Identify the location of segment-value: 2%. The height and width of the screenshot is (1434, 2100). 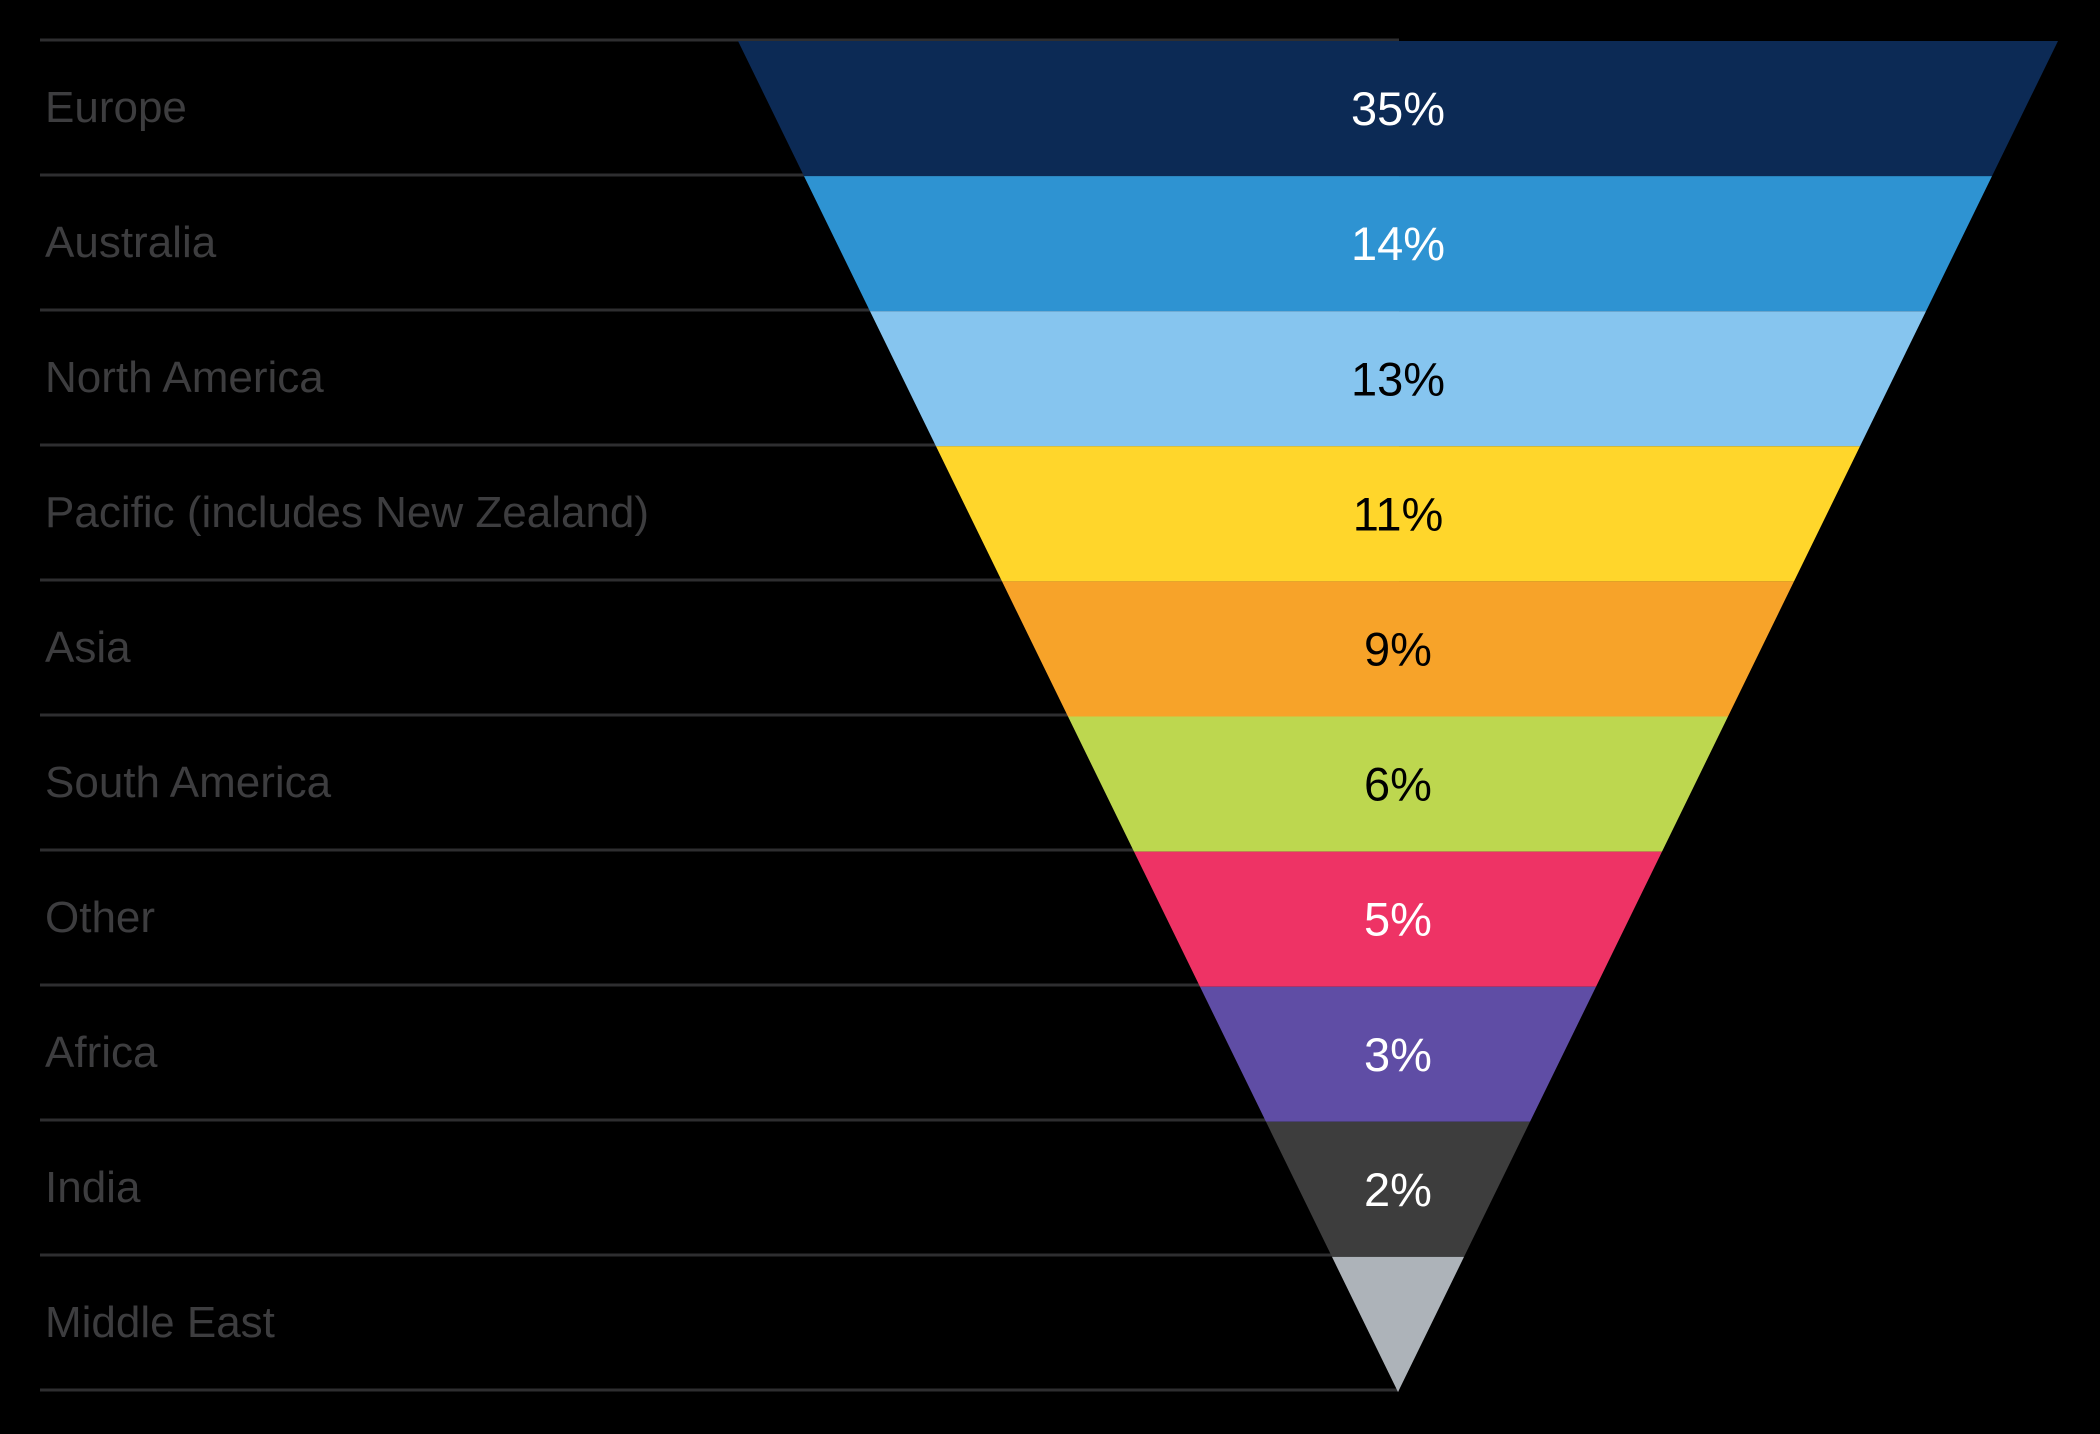
(1398, 1189).